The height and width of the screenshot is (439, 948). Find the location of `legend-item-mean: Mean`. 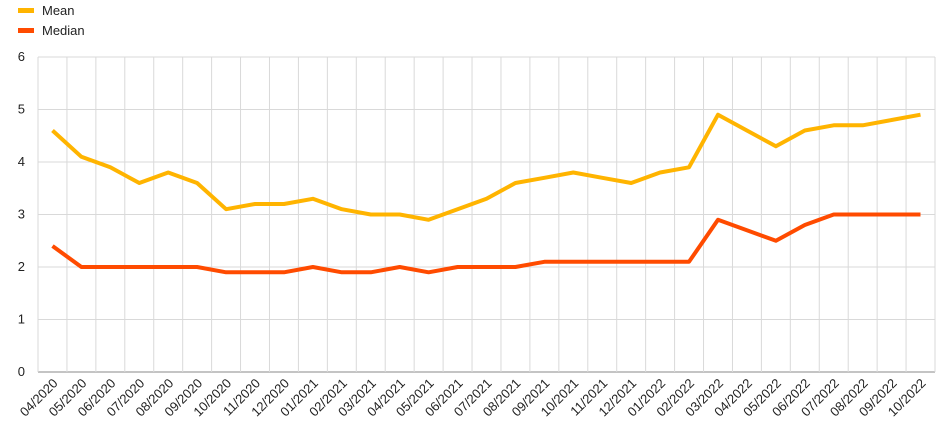

legend-item-mean: Mean is located at coordinates (51, 10).